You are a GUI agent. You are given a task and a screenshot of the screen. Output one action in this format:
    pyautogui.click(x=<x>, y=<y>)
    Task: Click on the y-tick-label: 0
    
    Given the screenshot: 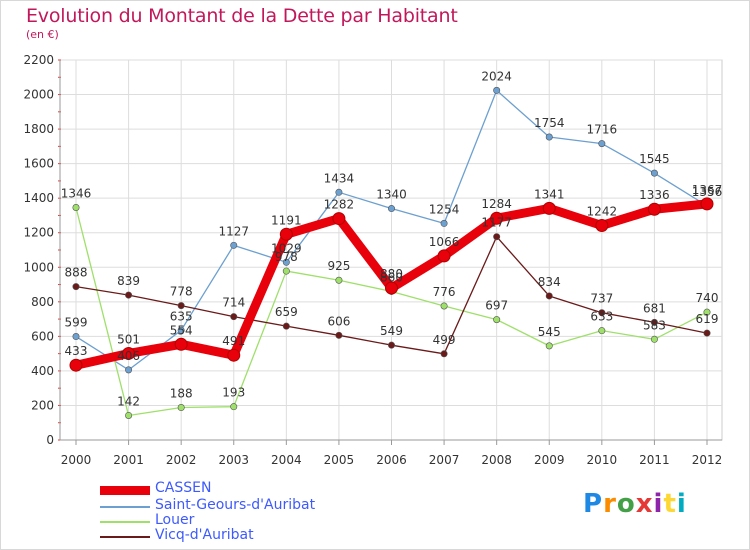 What is the action you would take?
    pyautogui.click(x=50, y=440)
    